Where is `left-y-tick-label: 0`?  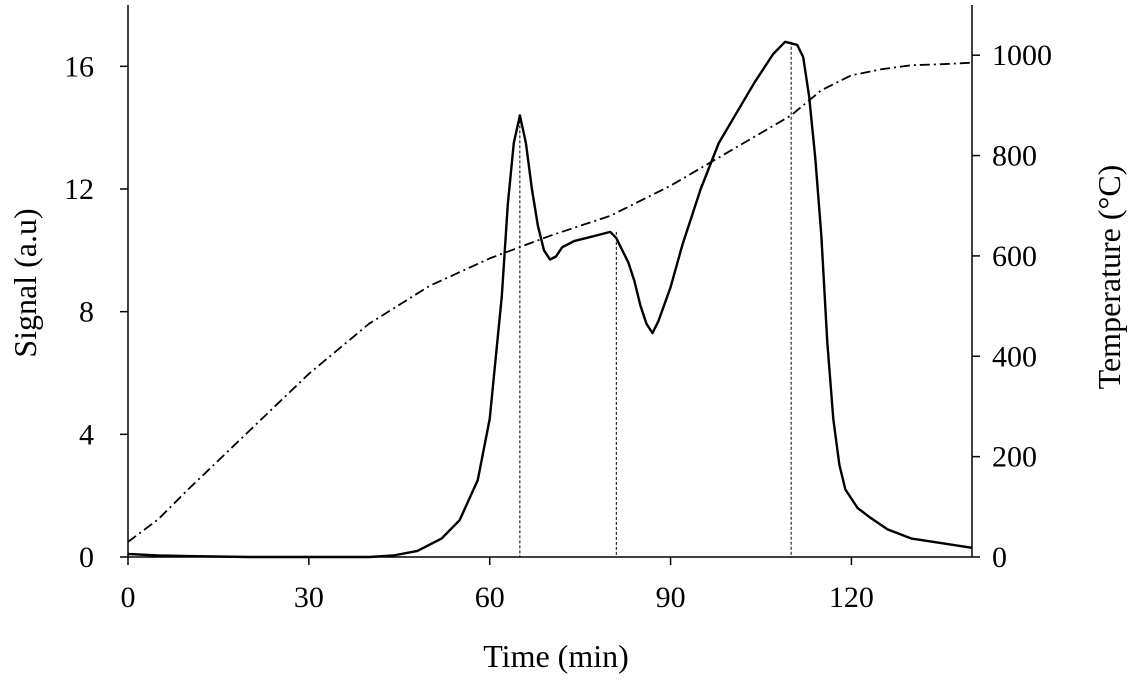
left-y-tick-label: 0 is located at coordinates (86, 557).